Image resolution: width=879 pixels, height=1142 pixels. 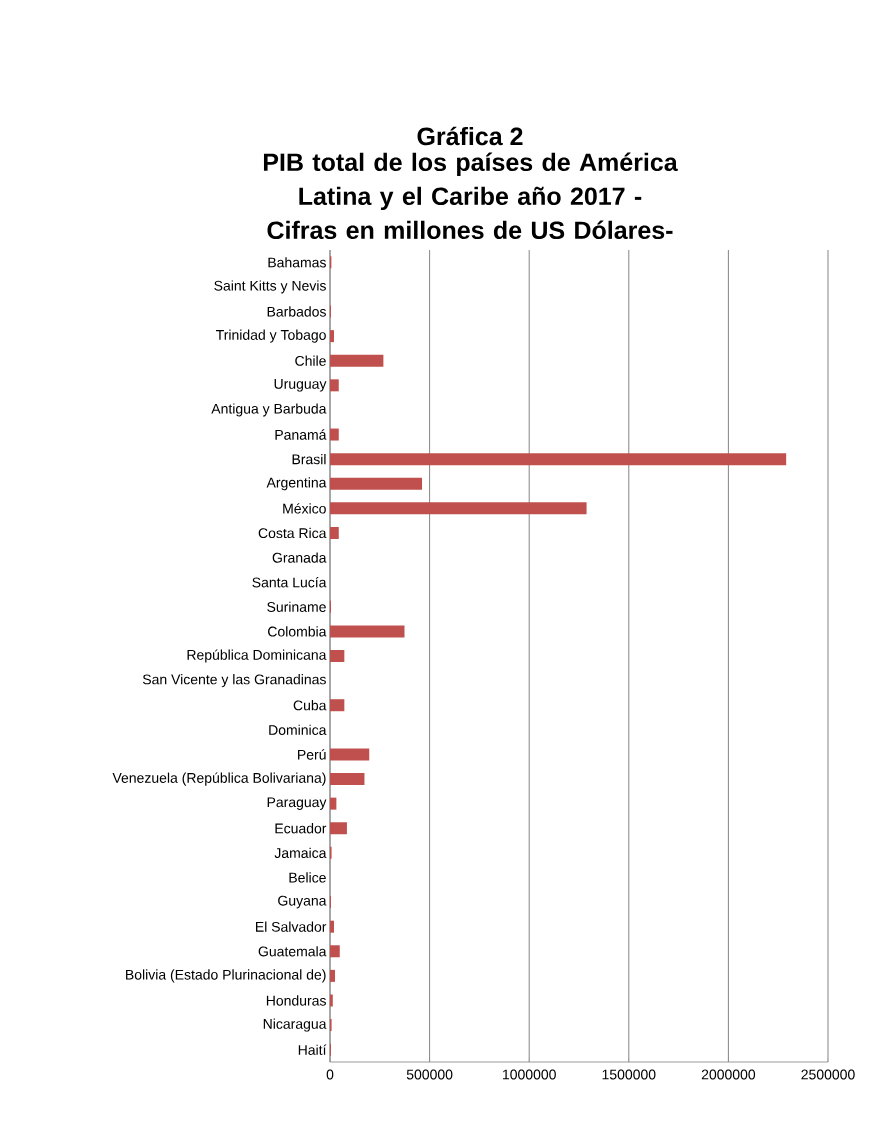 What do you see at coordinates (300, 852) in the screenshot?
I see `y-tick-label: Jamaica` at bounding box center [300, 852].